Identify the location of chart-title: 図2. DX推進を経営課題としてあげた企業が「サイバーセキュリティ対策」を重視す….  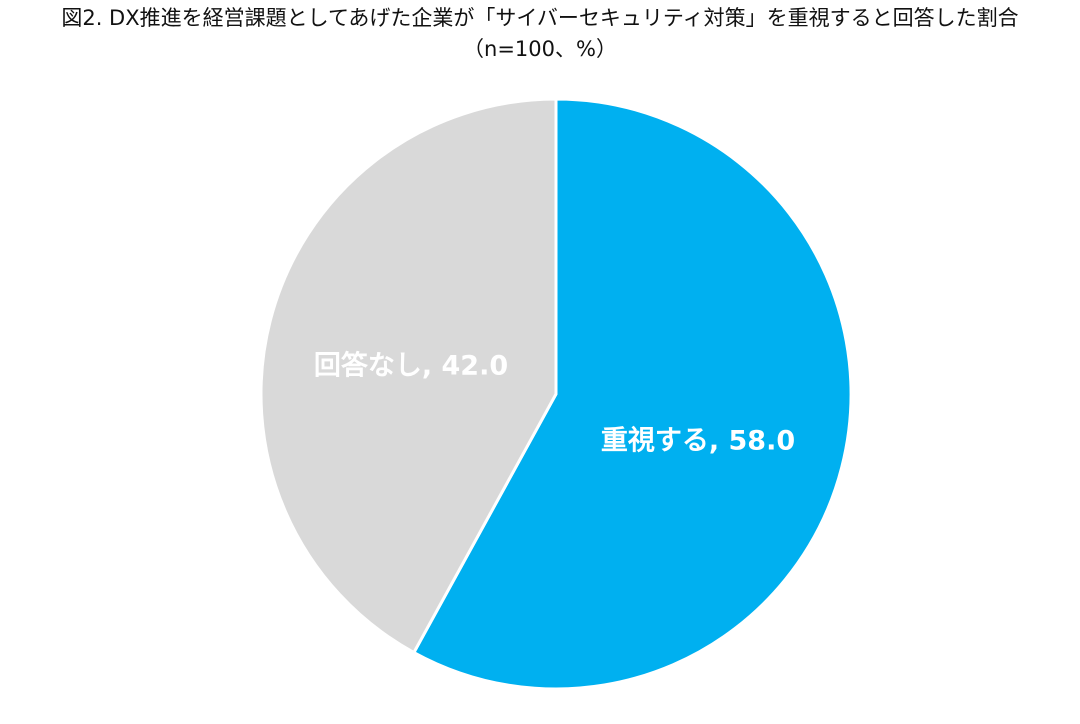
(540, 18).